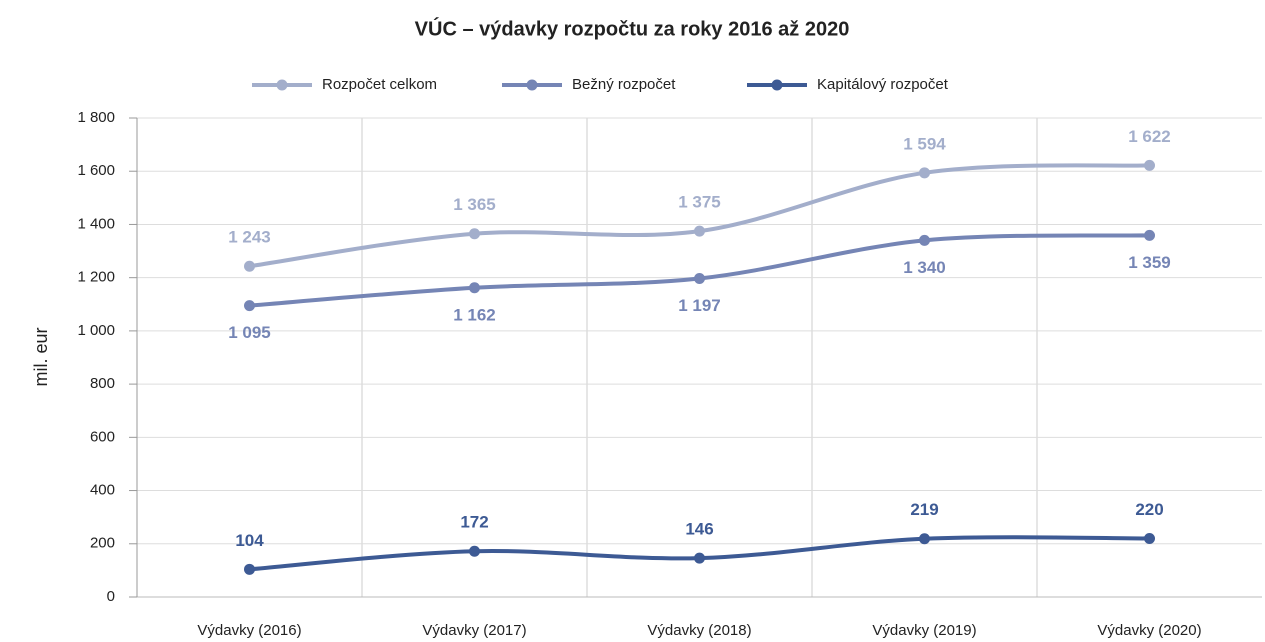 The image size is (1265, 642). Describe the element at coordinates (924, 267) in the screenshot. I see `data-label: 1 340` at that location.